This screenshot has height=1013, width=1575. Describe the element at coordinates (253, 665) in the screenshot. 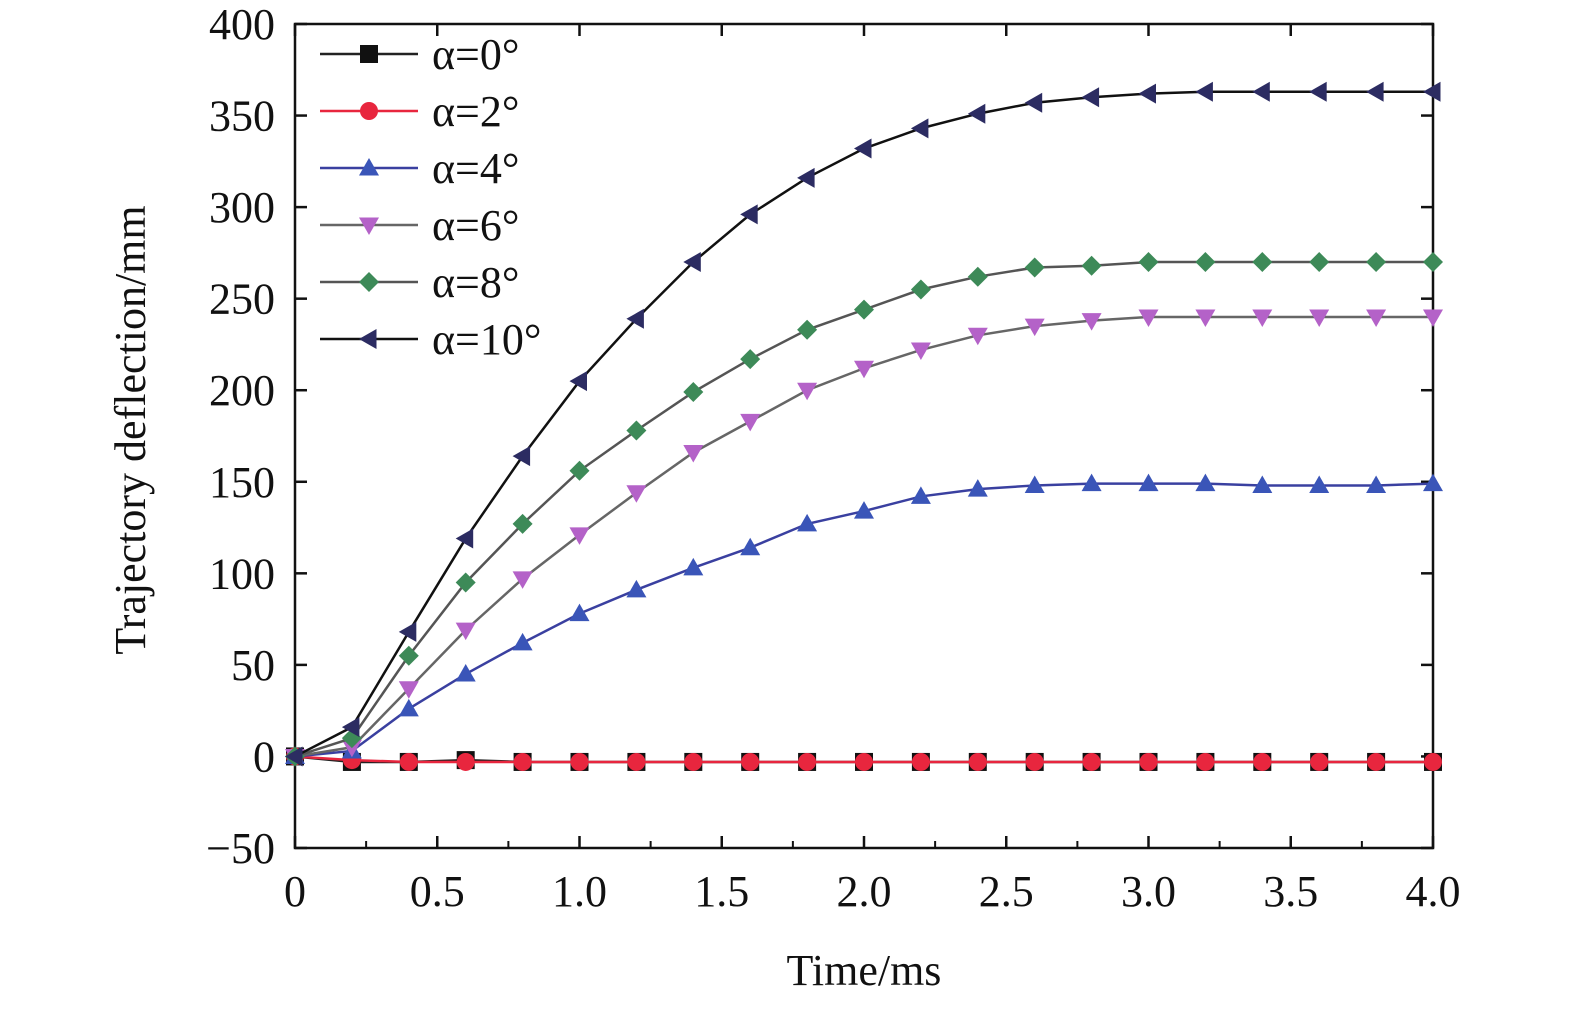

I see `y-tick-label: 50` at that location.